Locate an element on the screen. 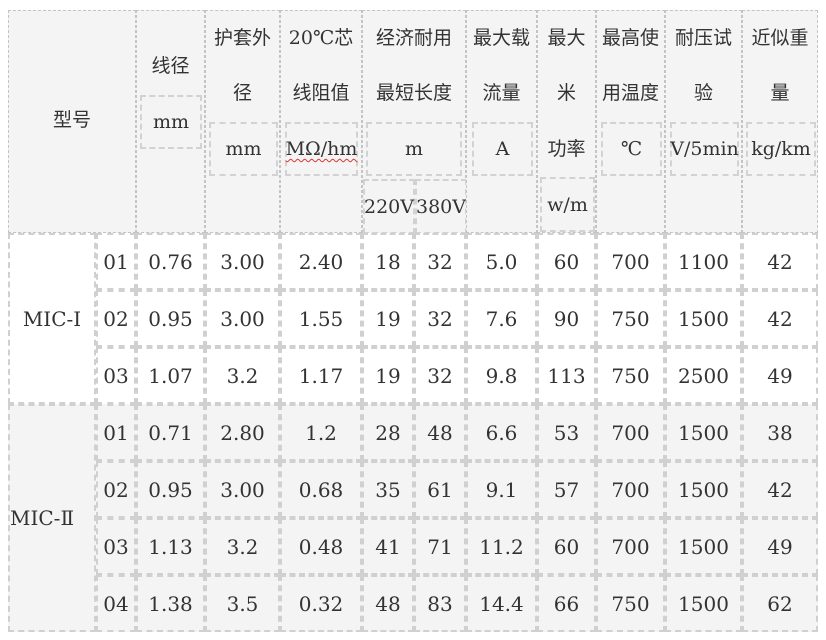  header-sheath: 护套外 径 mm is located at coordinates (242, 121).